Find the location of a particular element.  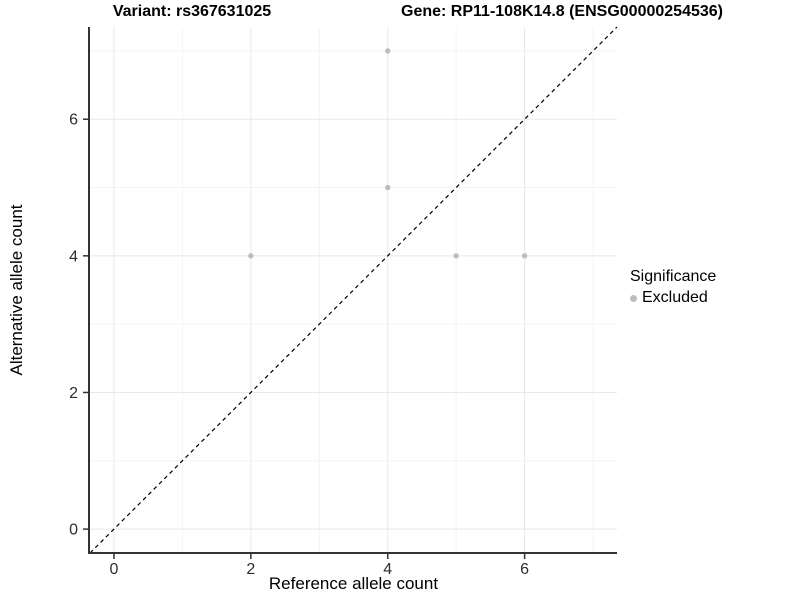

x-tick-labels: 0 2 4 6 is located at coordinates (320, 569).